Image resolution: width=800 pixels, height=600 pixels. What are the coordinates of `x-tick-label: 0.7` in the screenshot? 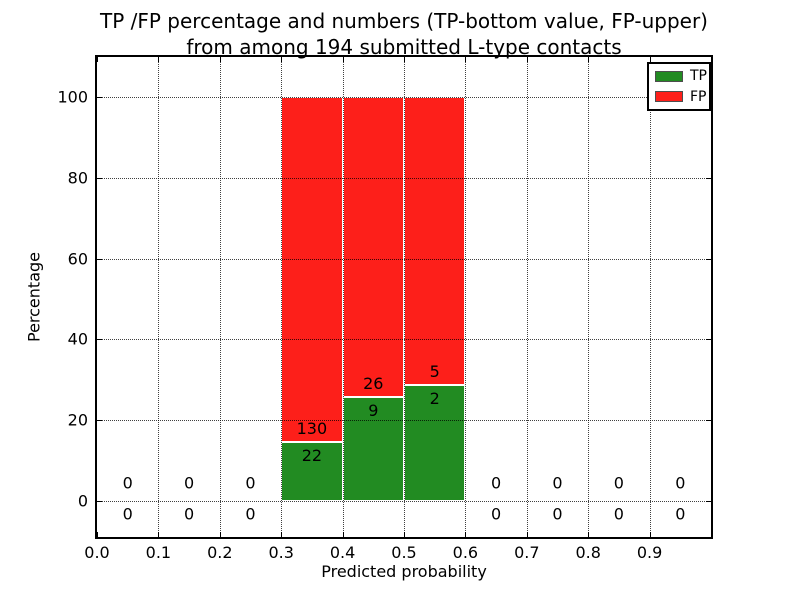 It's located at (527, 552).